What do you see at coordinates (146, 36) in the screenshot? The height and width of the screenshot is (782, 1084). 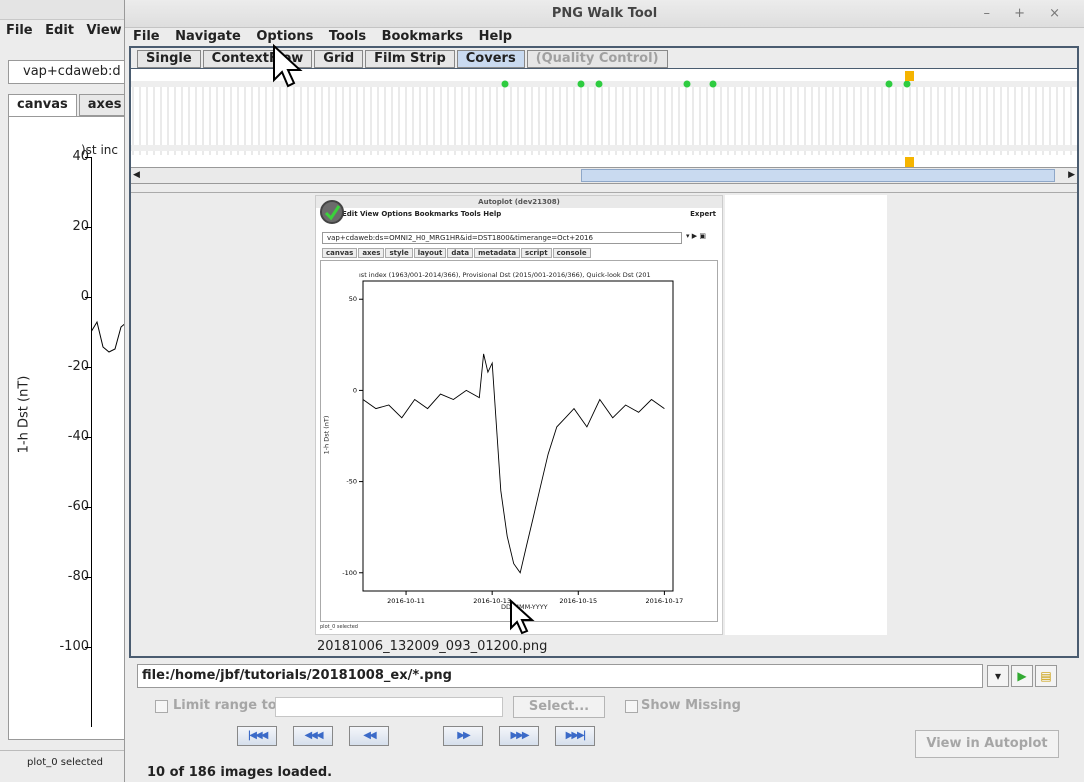 I see `menu-file: File` at bounding box center [146, 36].